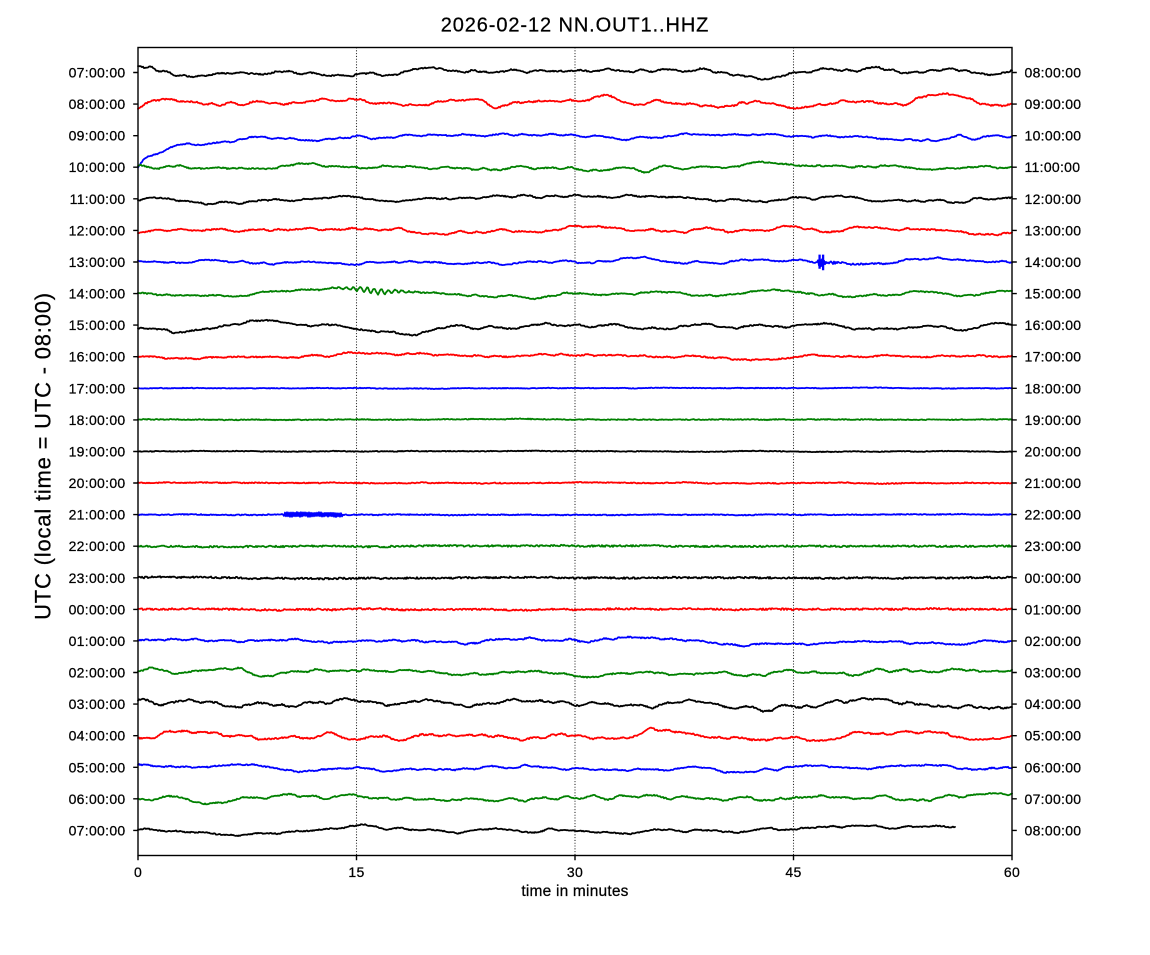 The width and height of the screenshot is (1150, 955). I want to click on svg-text: time in minutes, so click(574, 891).